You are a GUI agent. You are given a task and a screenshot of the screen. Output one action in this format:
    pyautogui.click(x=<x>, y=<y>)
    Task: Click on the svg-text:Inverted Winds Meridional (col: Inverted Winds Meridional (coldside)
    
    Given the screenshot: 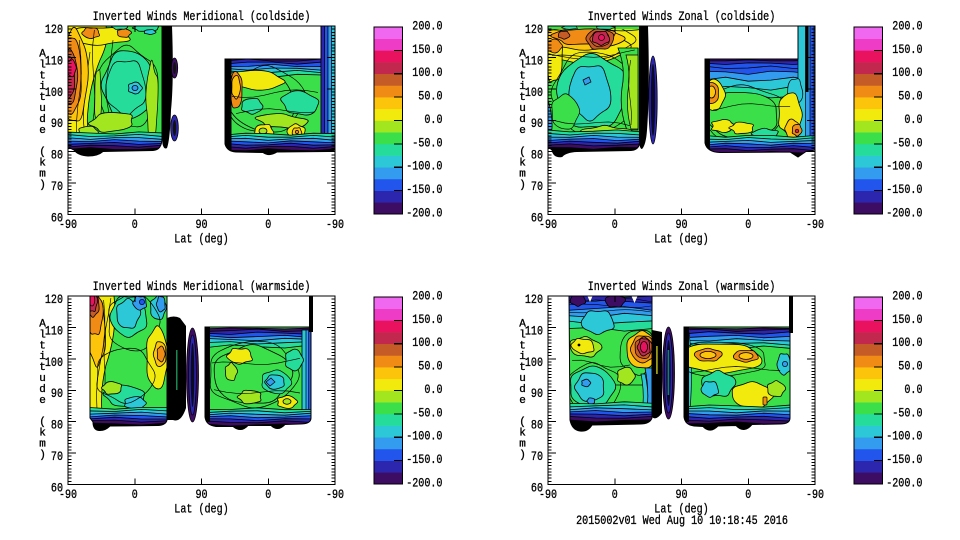 What is the action you would take?
    pyautogui.click(x=202, y=16)
    